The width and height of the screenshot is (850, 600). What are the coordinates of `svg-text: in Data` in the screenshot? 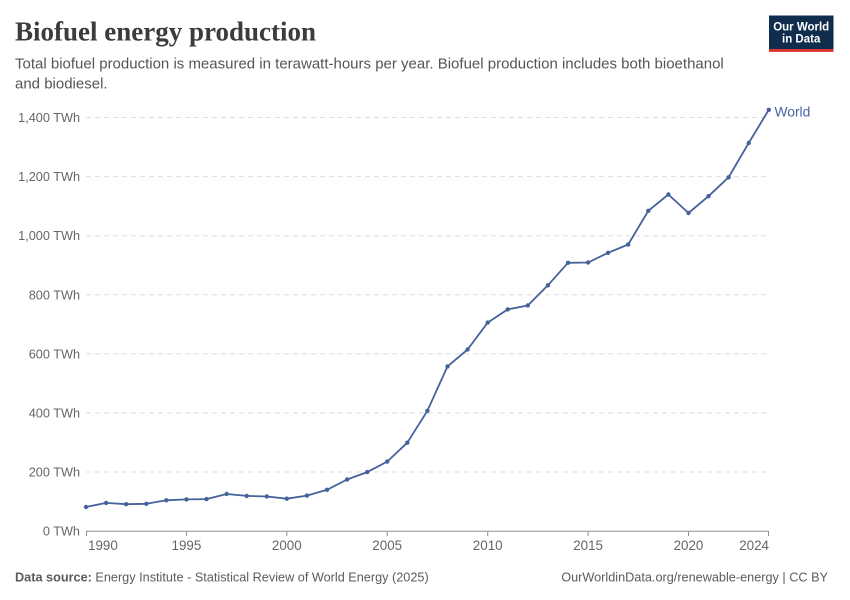 It's located at (801, 39).